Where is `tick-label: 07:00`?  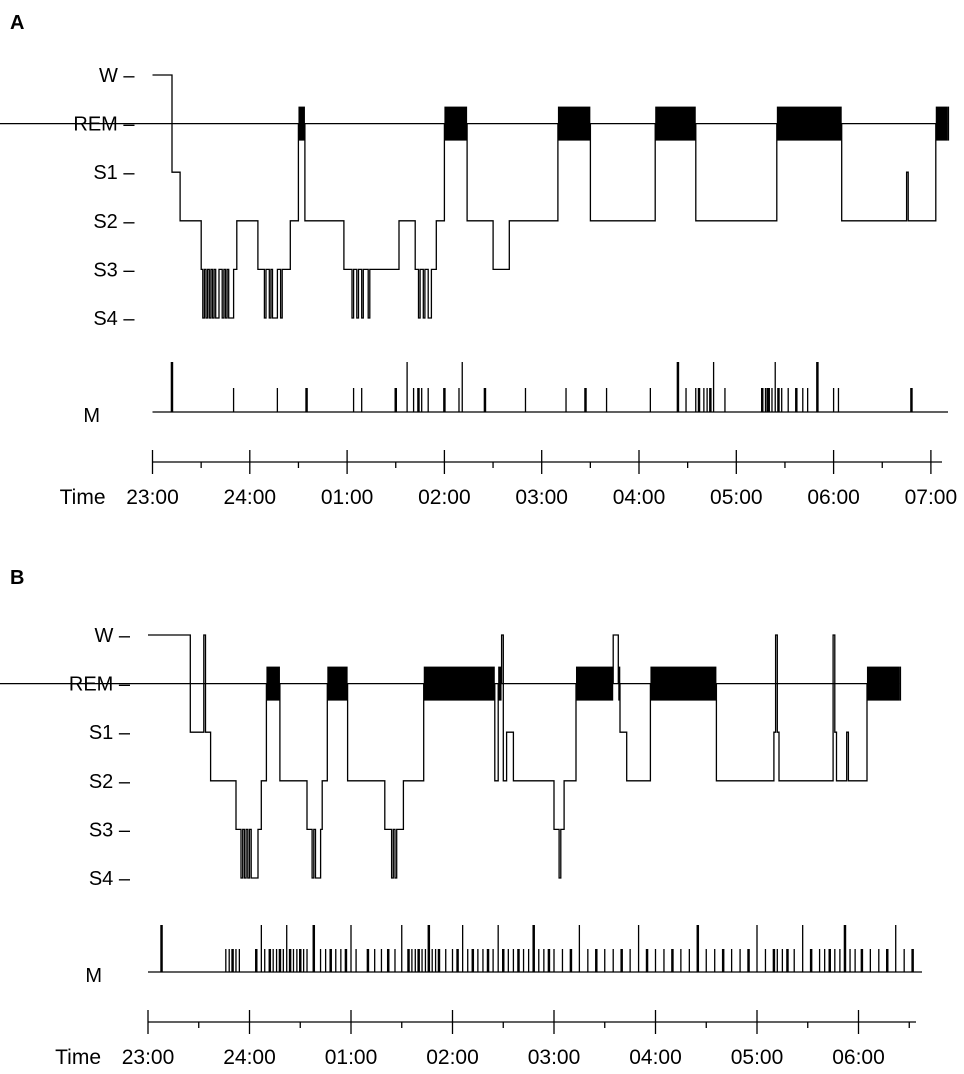 tick-label: 07:00 is located at coordinates (931, 497).